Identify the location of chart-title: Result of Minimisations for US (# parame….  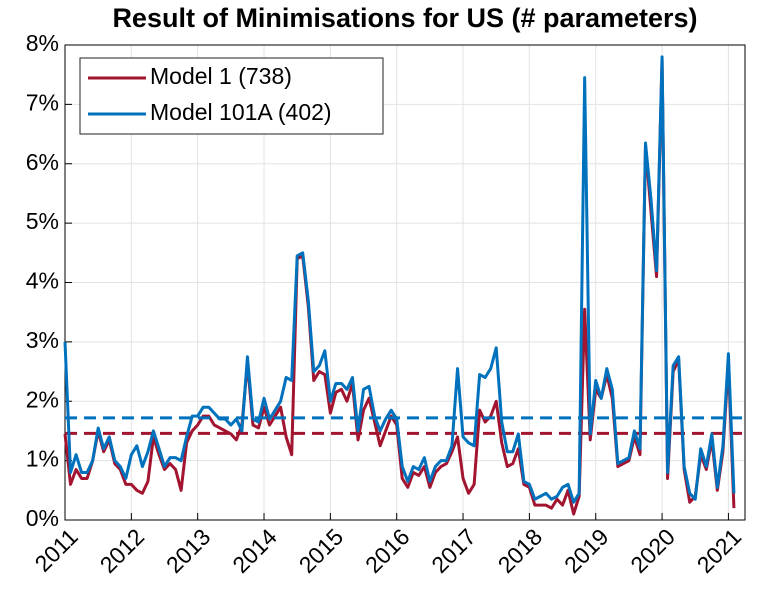
(404, 18).